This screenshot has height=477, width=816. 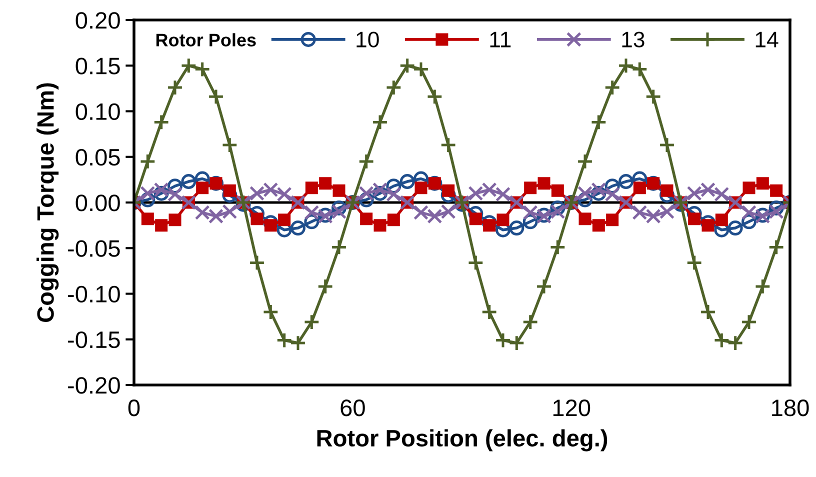 I want to click on y-tick-label: 0.10, so click(x=98, y=111).